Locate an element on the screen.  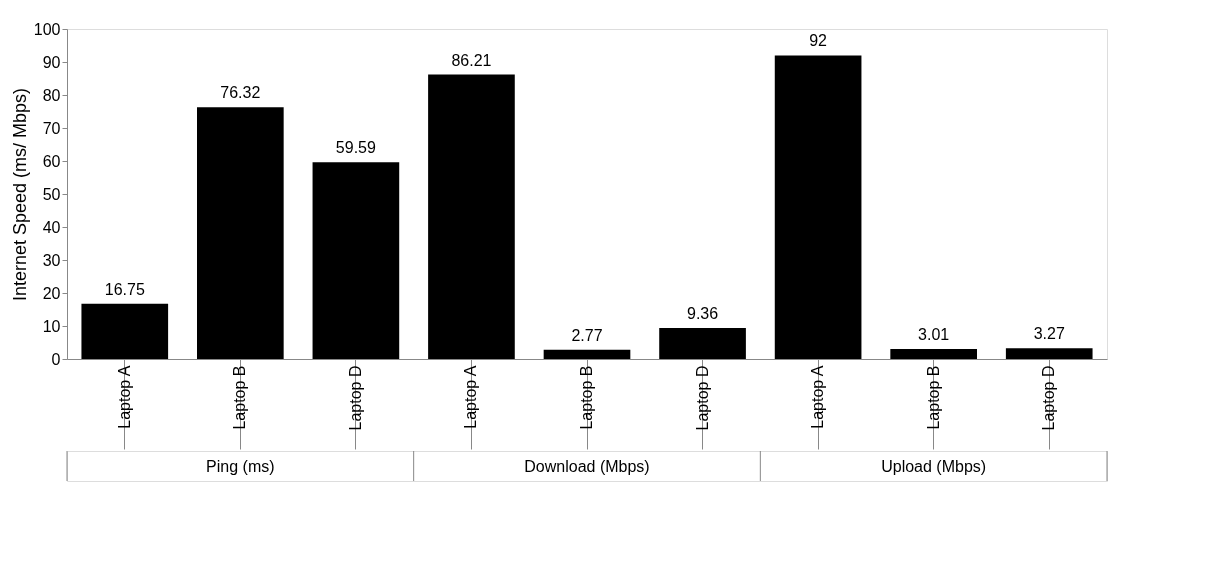
data-label: 76.32 is located at coordinates (240, 93).